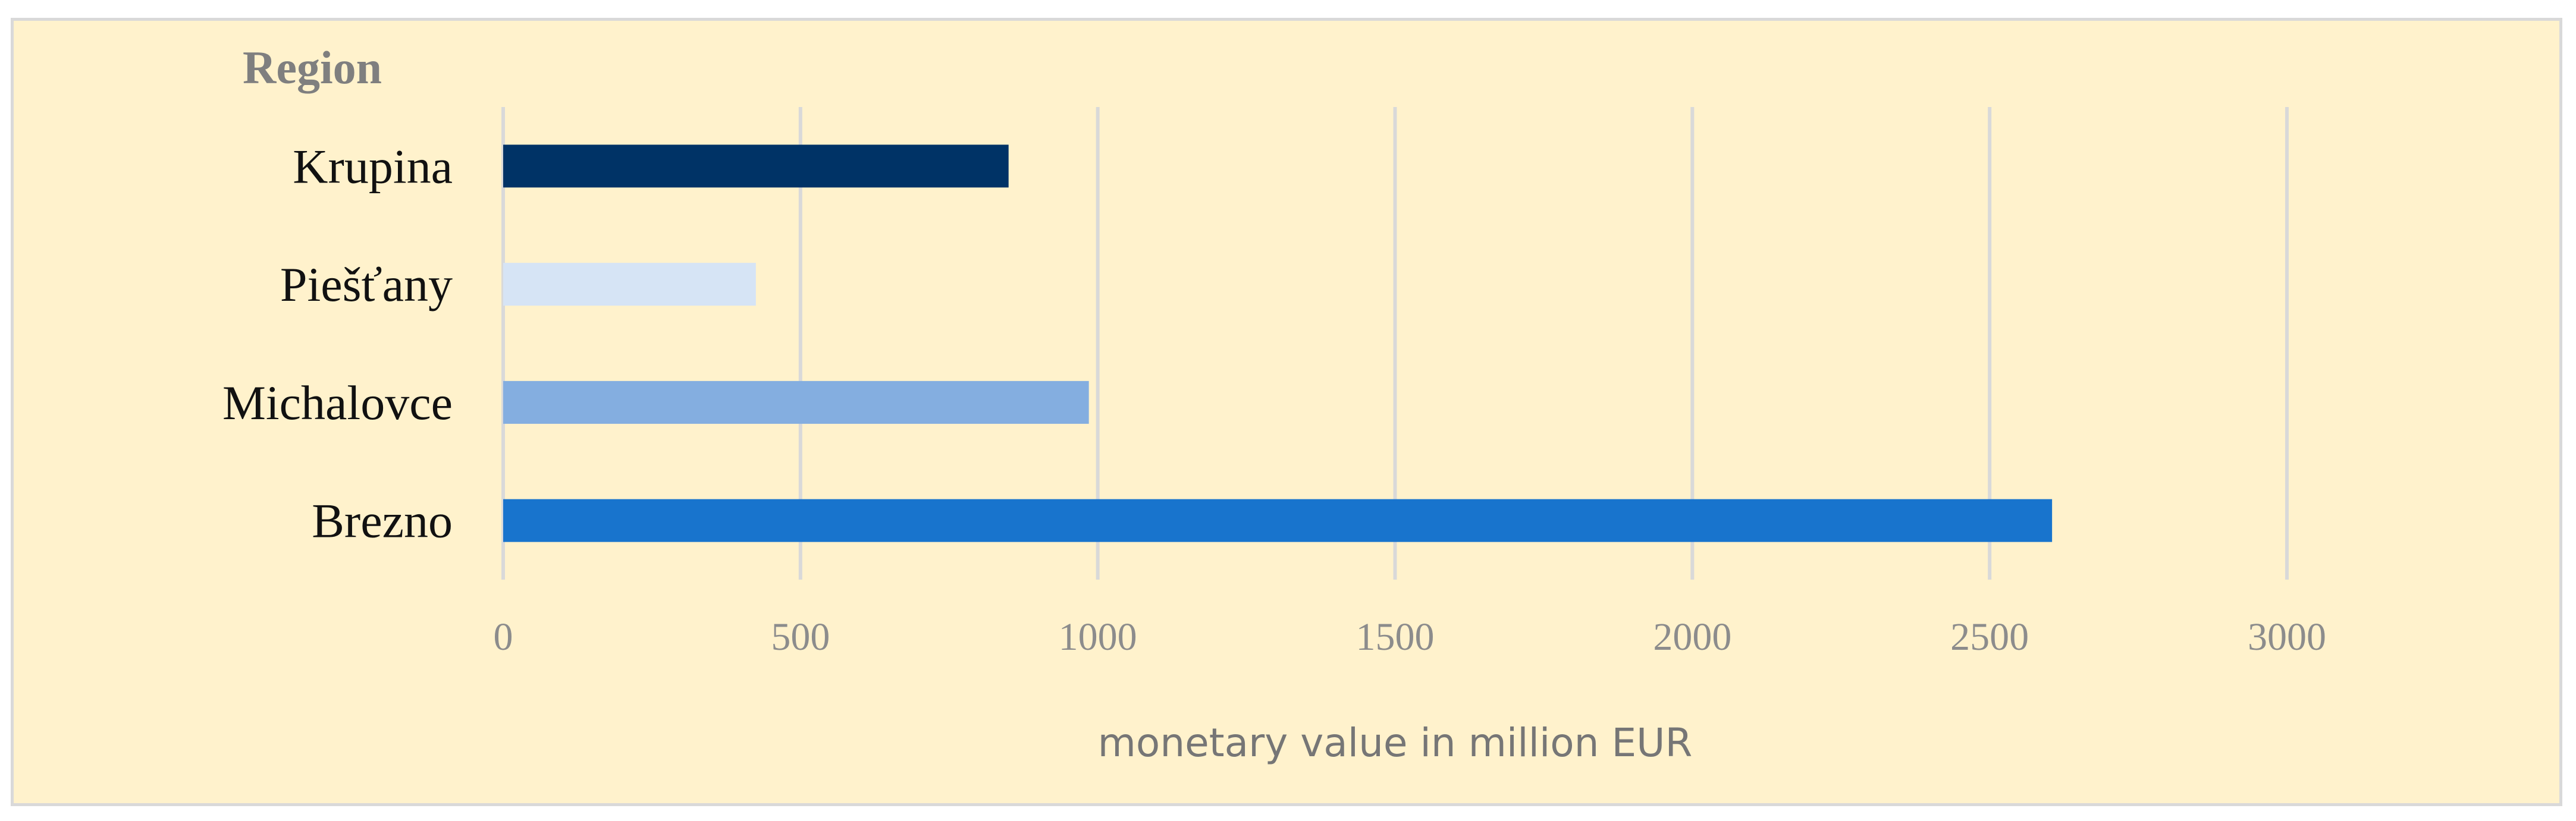 This screenshot has width=2576, height=821. I want to click on x-axis-title: monetary value in million EUR, so click(1395, 743).